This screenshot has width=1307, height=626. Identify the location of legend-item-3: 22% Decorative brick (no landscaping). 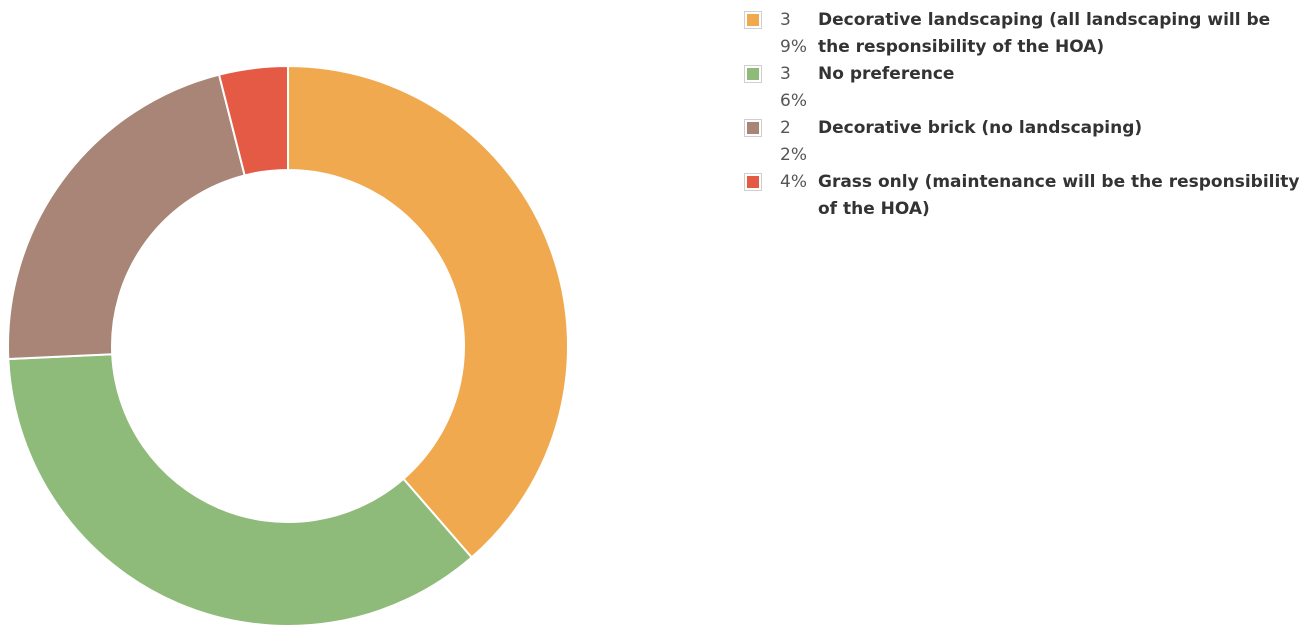
(1024, 142).